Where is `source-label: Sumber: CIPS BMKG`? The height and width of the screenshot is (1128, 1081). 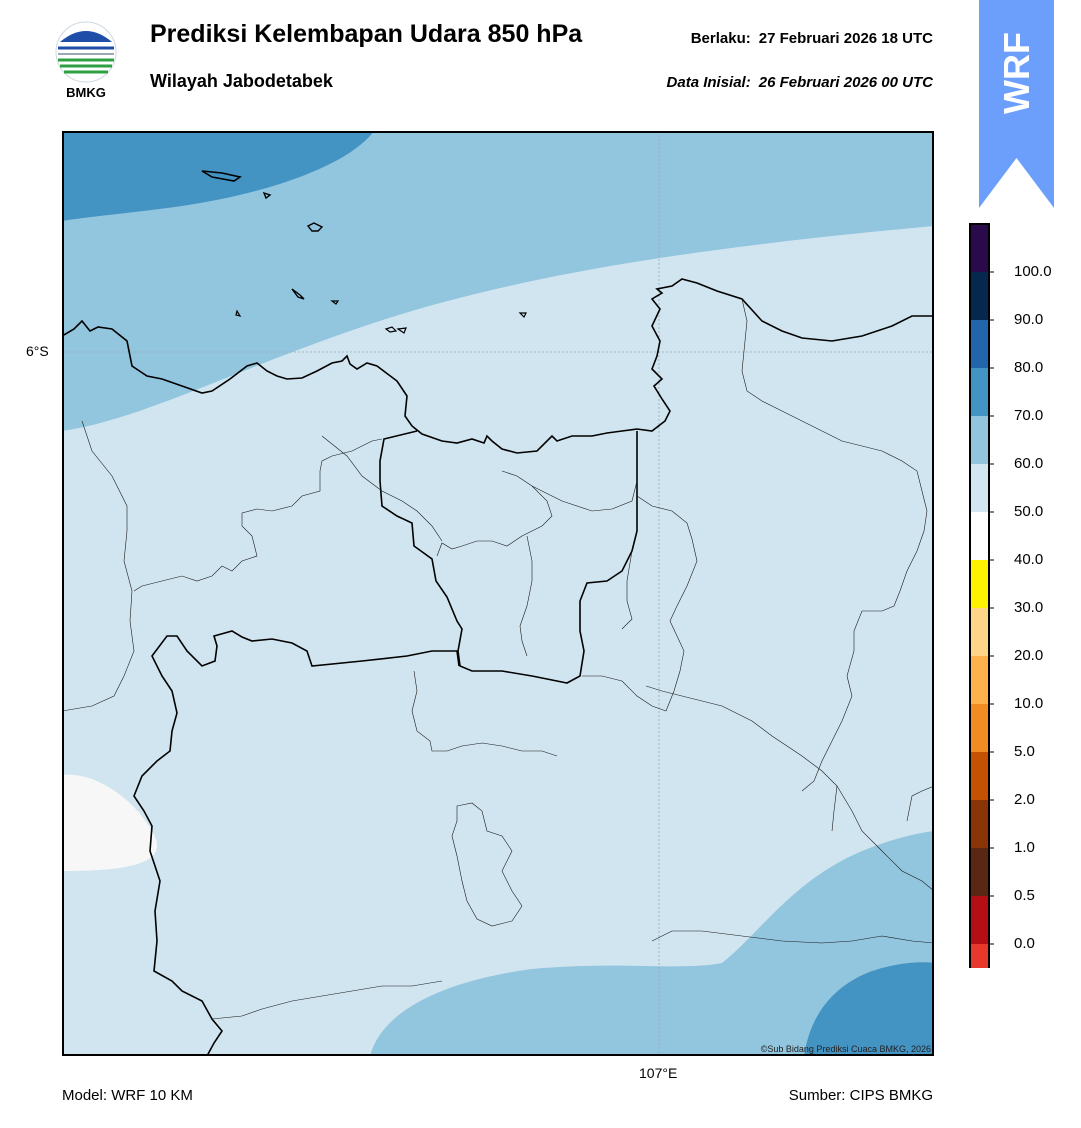 source-label: Sumber: CIPS BMKG is located at coordinates (860, 1095).